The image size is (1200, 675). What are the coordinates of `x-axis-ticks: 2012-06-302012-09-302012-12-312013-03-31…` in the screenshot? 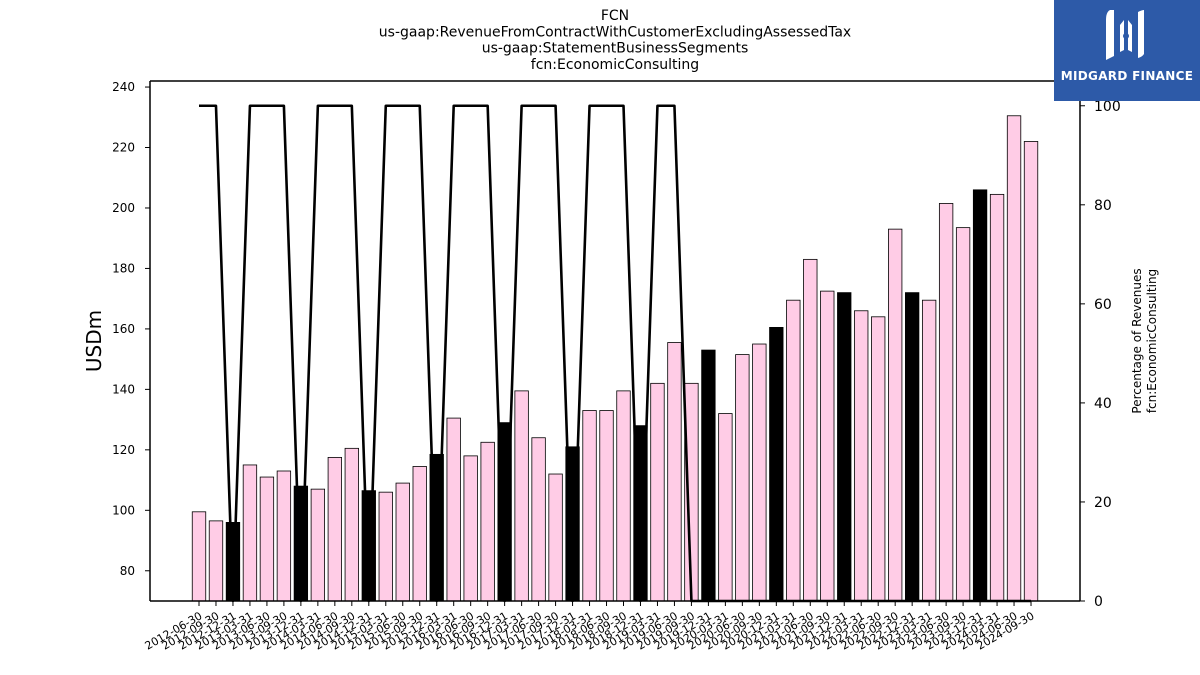 It's located at (590, 627).